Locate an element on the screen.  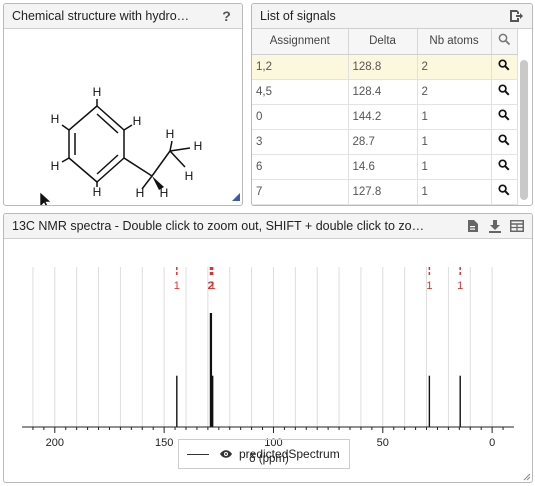
cell-delta: 14.6 is located at coordinates (383, 167).